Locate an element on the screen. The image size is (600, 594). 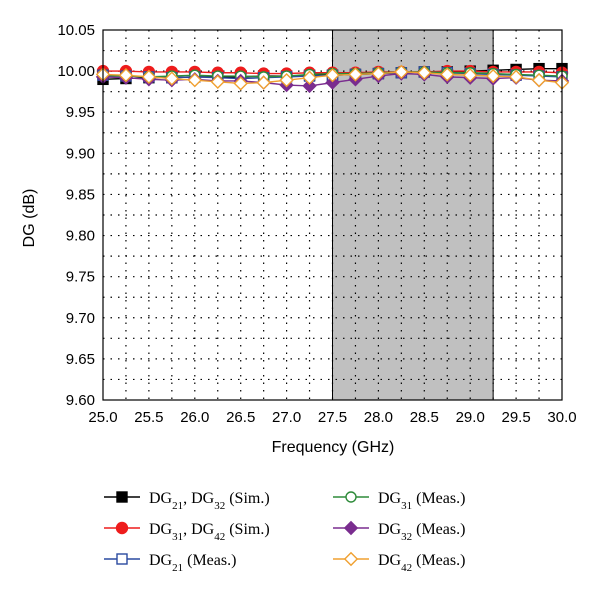
legend-item: DG21, DG32 (Sim.) is located at coordinates (187, 501).